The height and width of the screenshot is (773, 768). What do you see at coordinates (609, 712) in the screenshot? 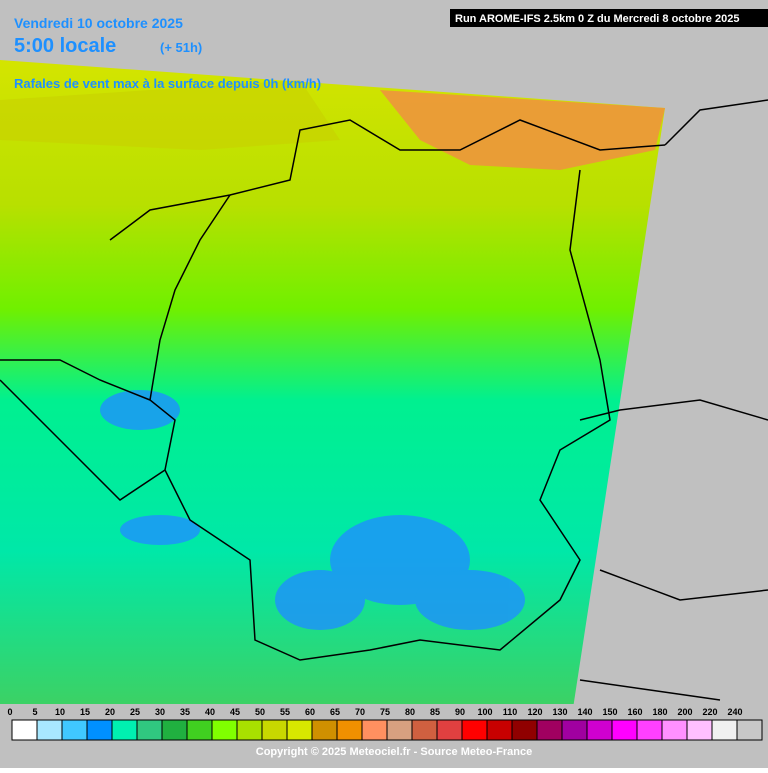
I see `legend-label: 150` at bounding box center [609, 712].